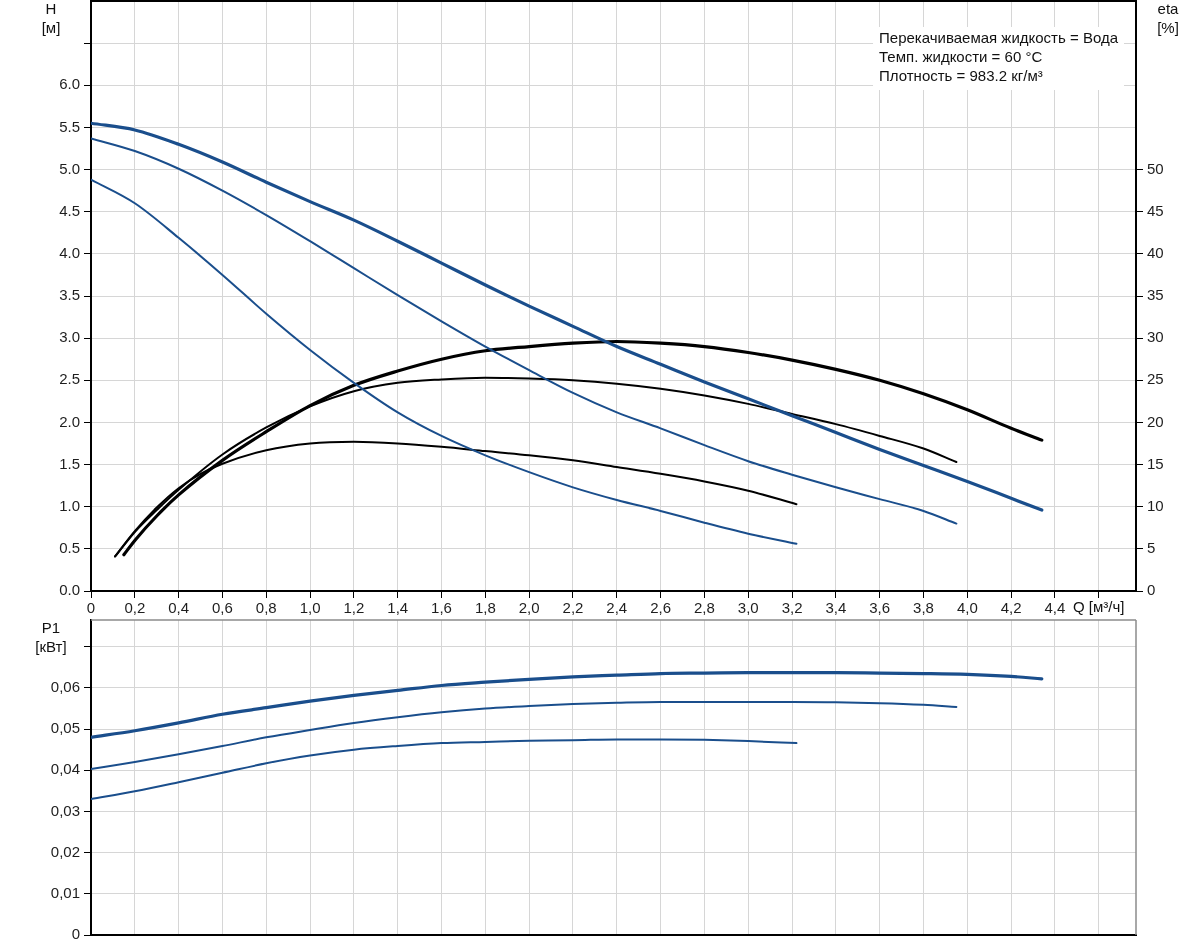 The width and height of the screenshot is (1200, 947). Describe the element at coordinates (91, 608) in the screenshot. I see `x-tick-label: 0` at that location.